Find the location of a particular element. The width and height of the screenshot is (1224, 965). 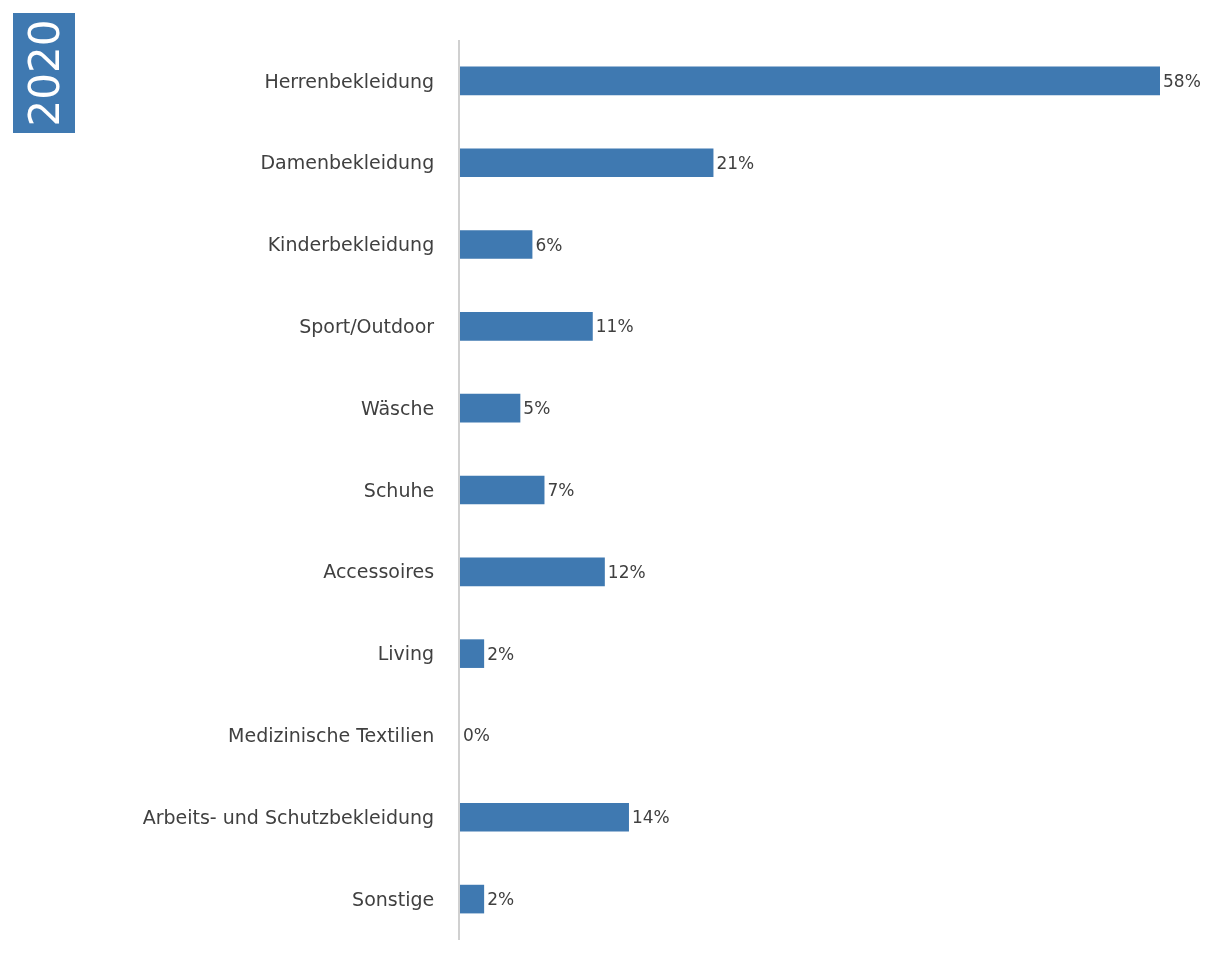

data-label: 21% is located at coordinates (735, 162).